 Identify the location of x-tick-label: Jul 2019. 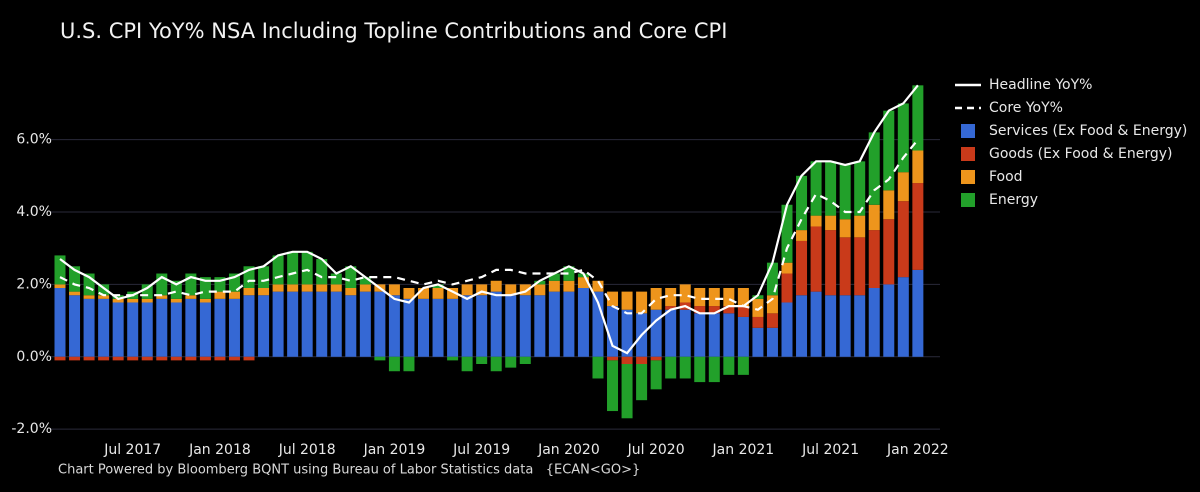
(481, 450).